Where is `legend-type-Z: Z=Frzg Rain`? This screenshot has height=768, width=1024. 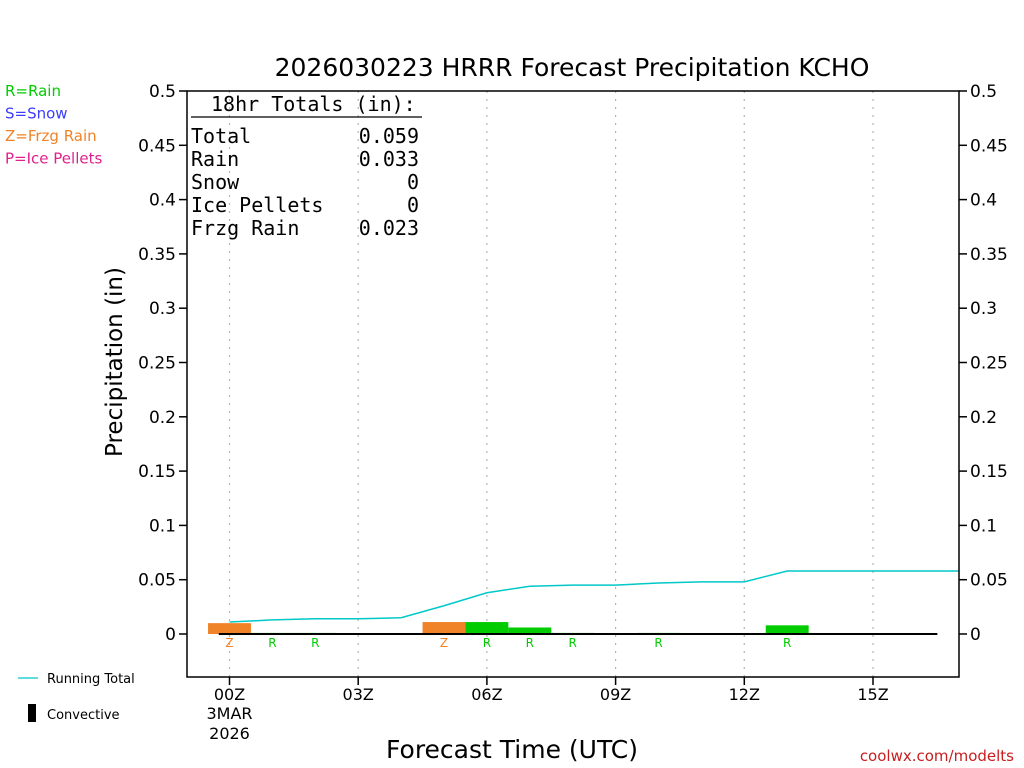
legend-type-Z: Z=Frzg Rain is located at coordinates (51, 136).